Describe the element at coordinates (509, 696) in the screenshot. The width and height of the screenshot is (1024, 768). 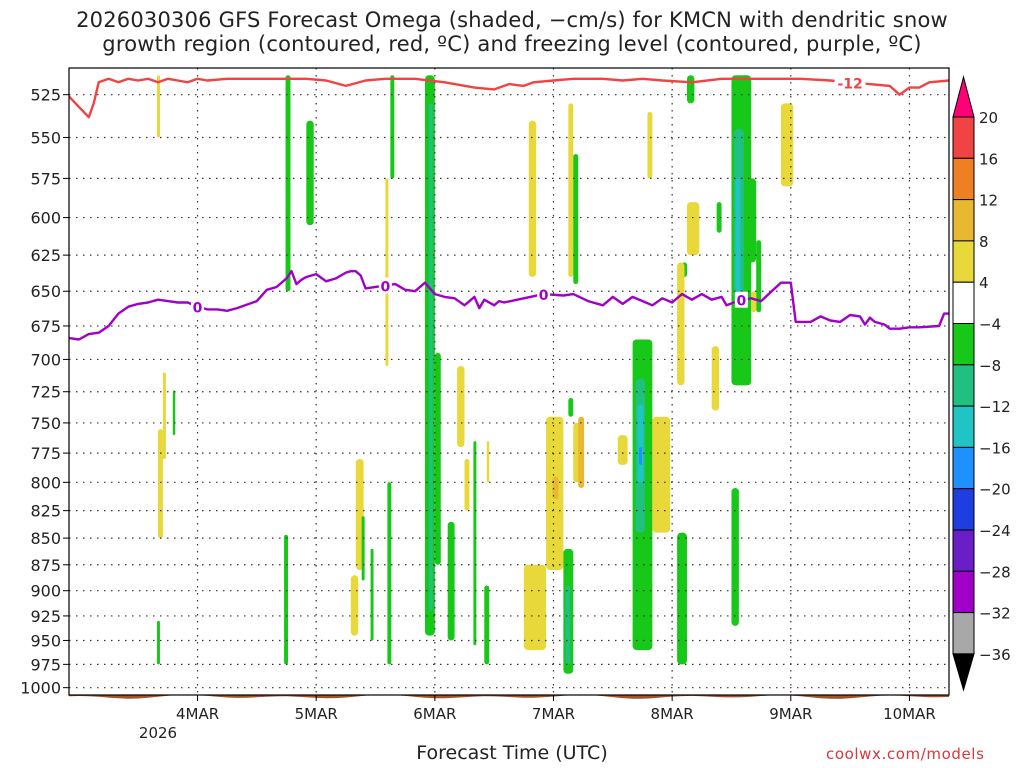
I see `ground-surface` at that location.